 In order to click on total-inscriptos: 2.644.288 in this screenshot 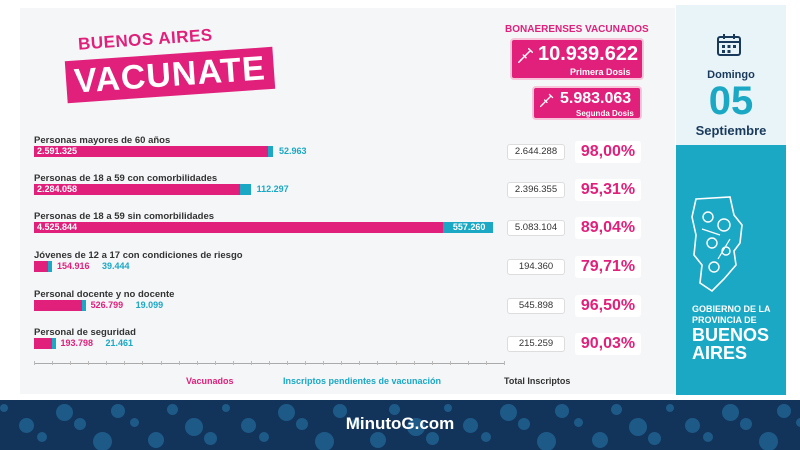, I will do `click(536, 152)`.